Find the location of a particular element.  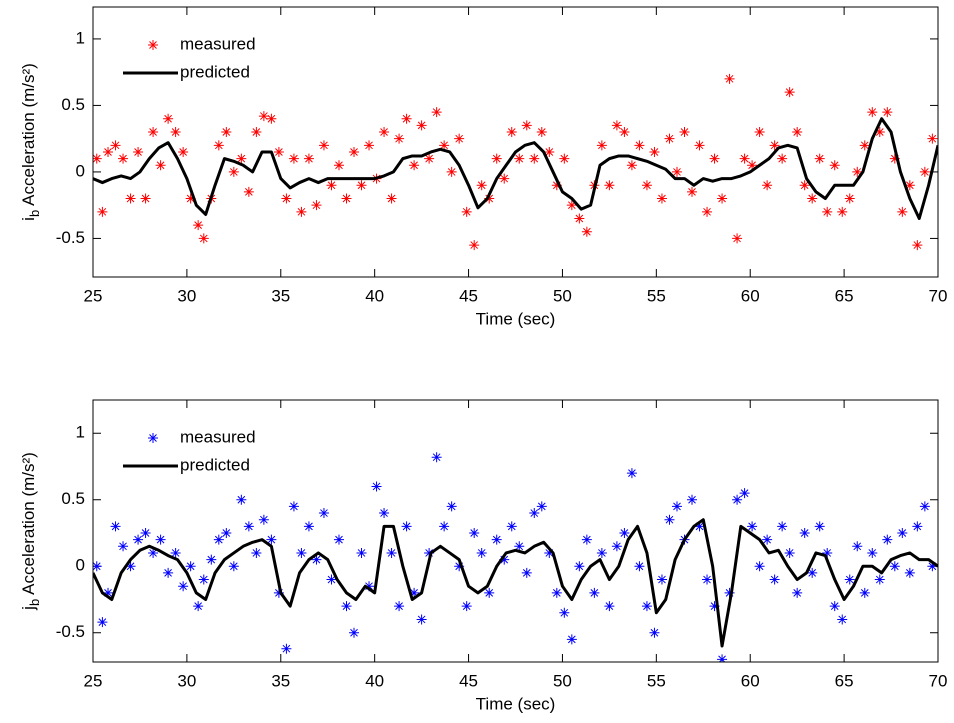

y-tick-label: 0.5 is located at coordinates (73, 498).